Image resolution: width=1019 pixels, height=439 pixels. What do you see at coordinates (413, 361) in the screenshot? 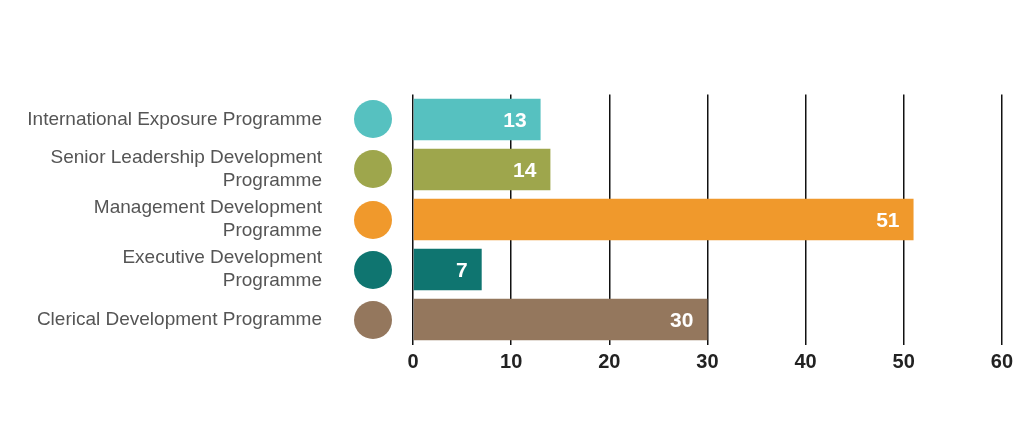
I see `x-tick-label: 0` at bounding box center [413, 361].